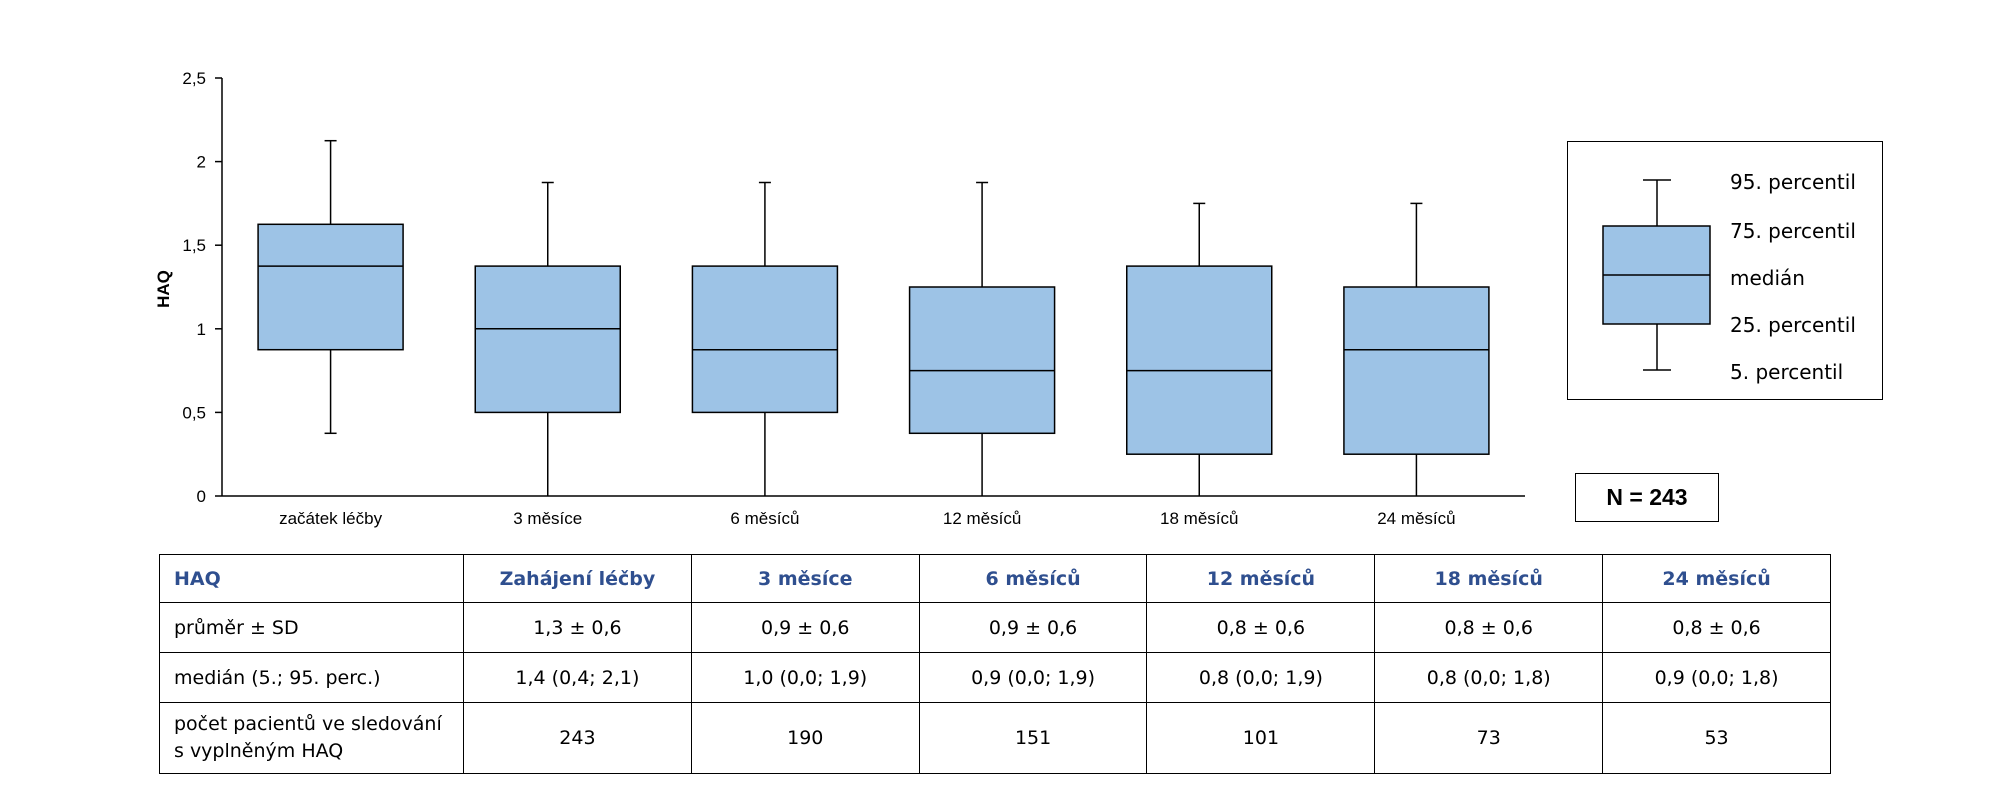 The height and width of the screenshot is (800, 2006). What do you see at coordinates (805, 738) in the screenshot?
I see `table-cell: 190` at bounding box center [805, 738].